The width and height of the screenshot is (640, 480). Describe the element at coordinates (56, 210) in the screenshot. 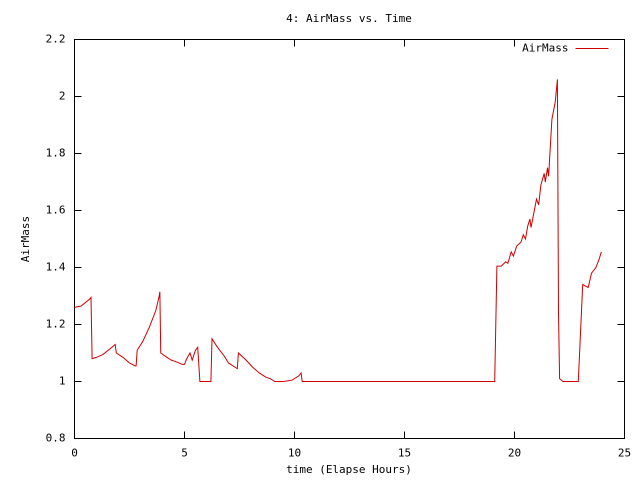

I see `y-tick-label: 1.6` at that location.